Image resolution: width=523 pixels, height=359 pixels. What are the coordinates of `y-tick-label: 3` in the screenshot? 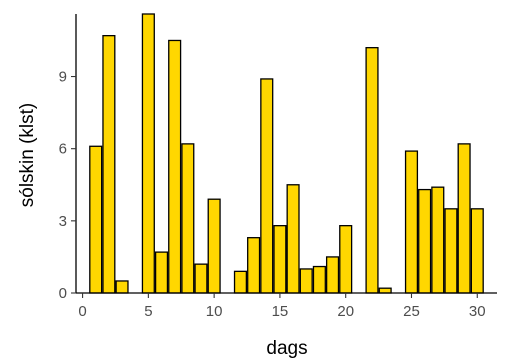 It's located at (63, 221).